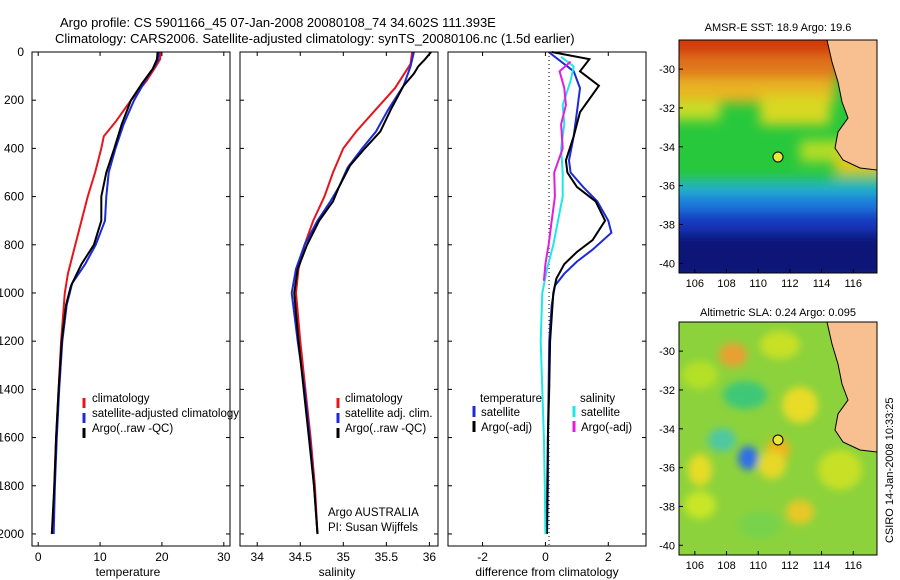 The width and height of the screenshot is (900, 580). I want to click on depth-tick-label: 400, so click(14, 148).